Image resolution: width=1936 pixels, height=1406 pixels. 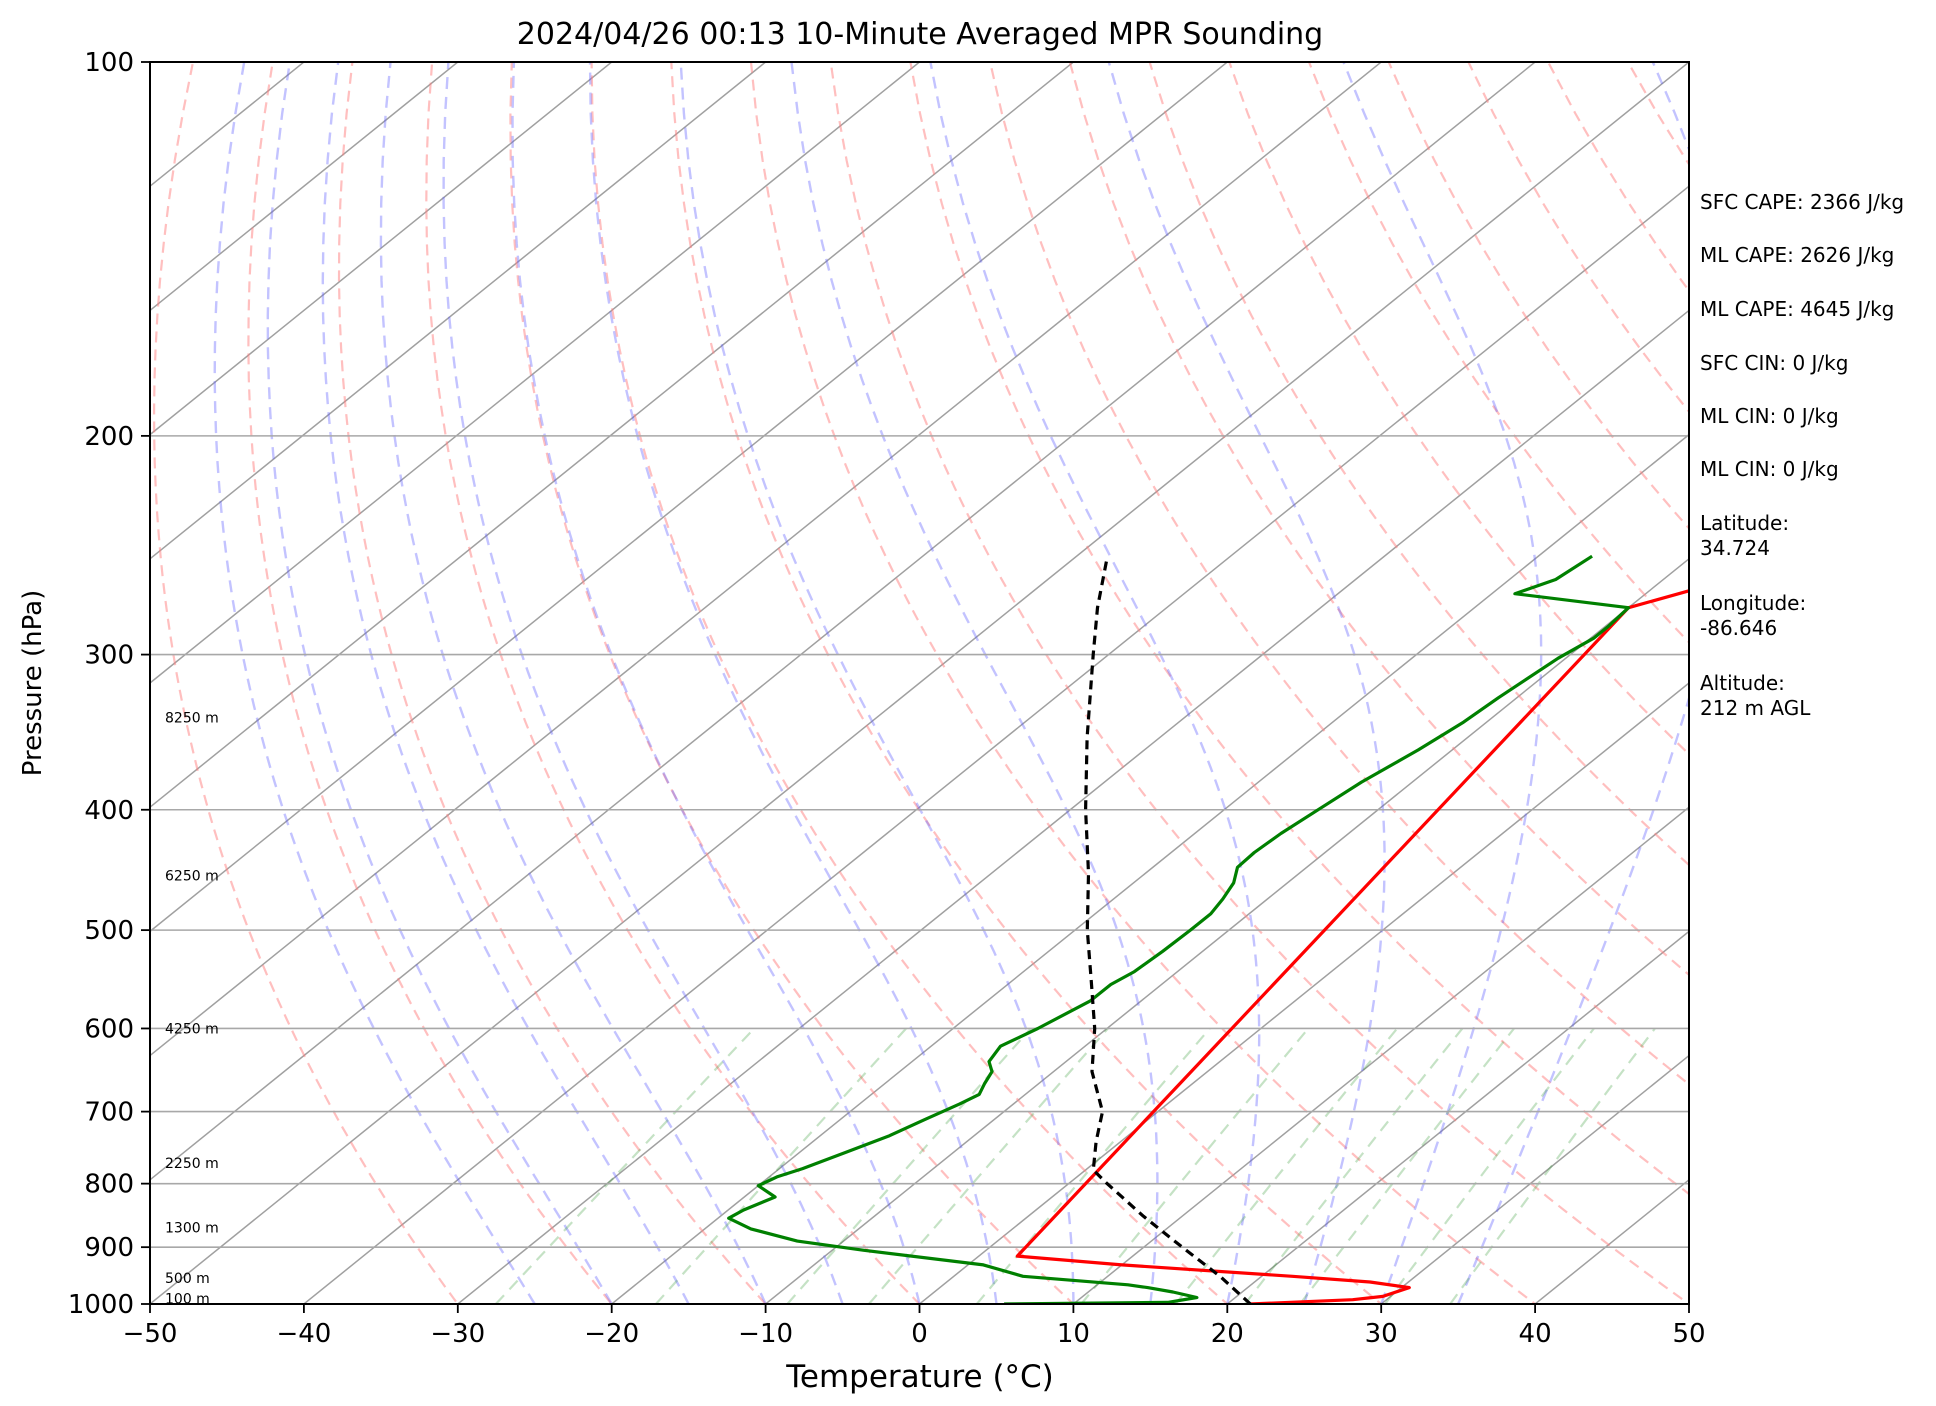 I want to click on ml-cin-text: ML CIN: 0 J/kg, so click(x=1769, y=416).